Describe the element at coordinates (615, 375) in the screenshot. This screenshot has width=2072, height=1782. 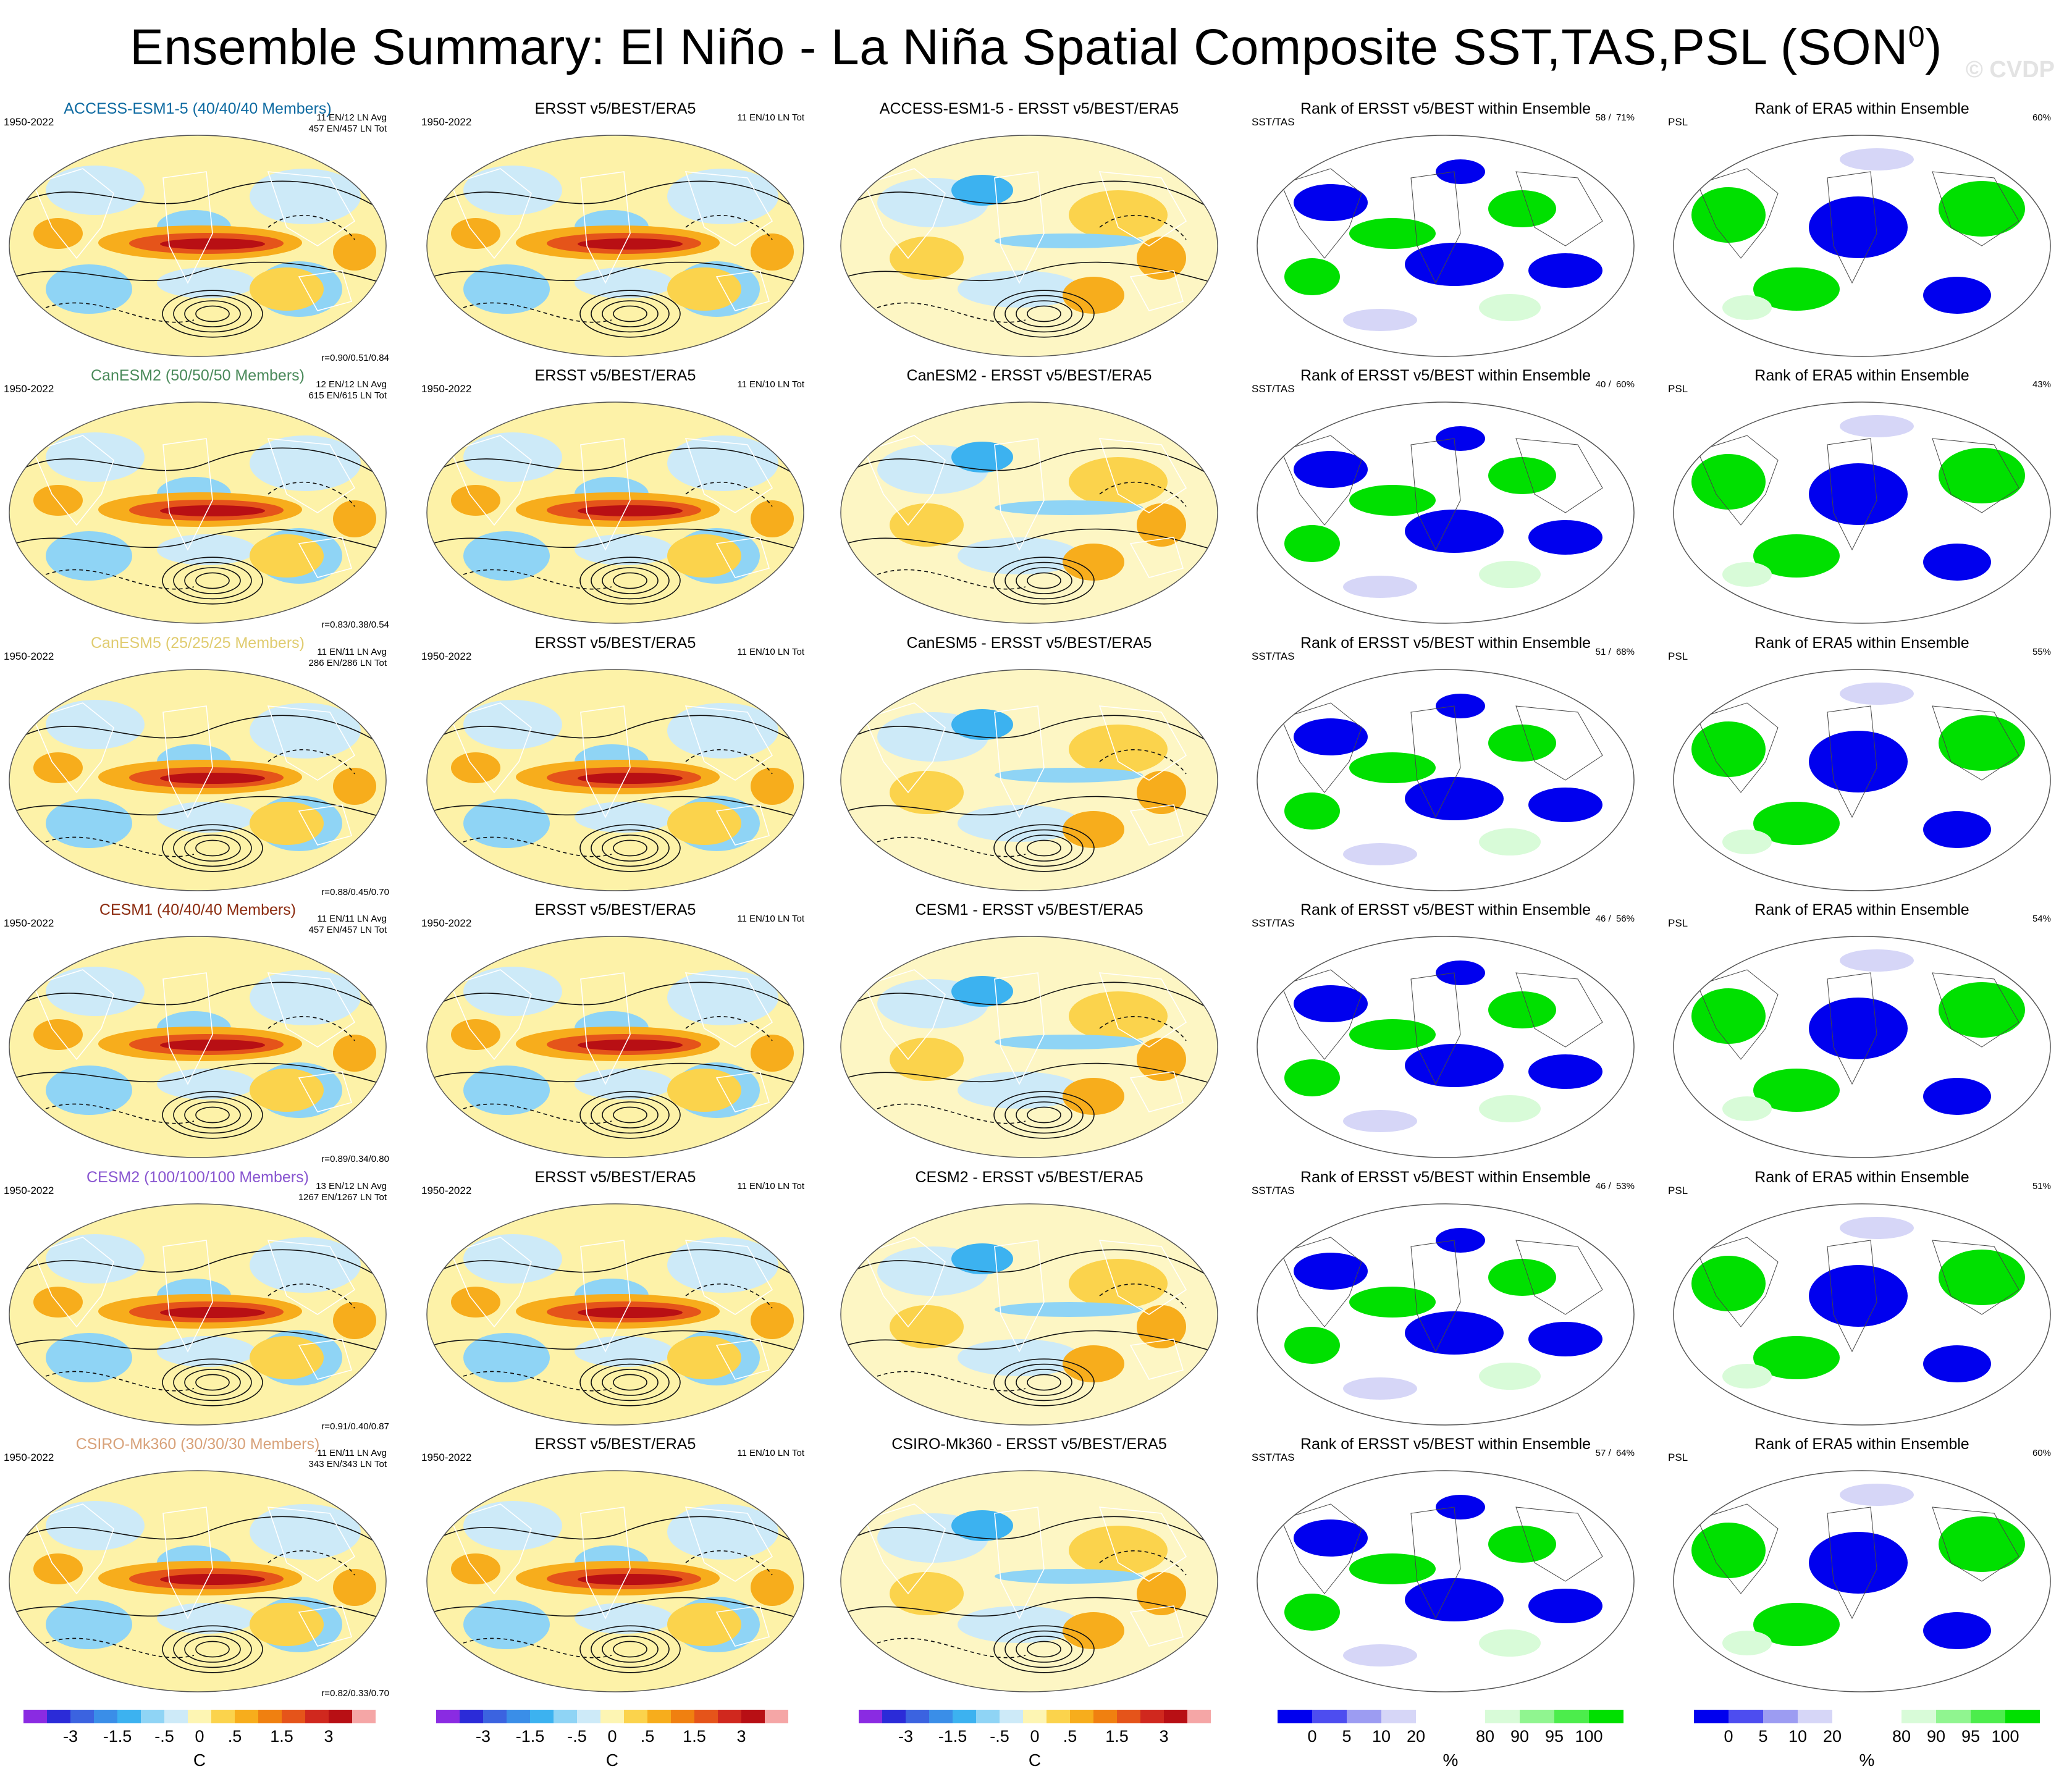
I see `panel-title: ERSST v5/BEST/ERA5` at that location.